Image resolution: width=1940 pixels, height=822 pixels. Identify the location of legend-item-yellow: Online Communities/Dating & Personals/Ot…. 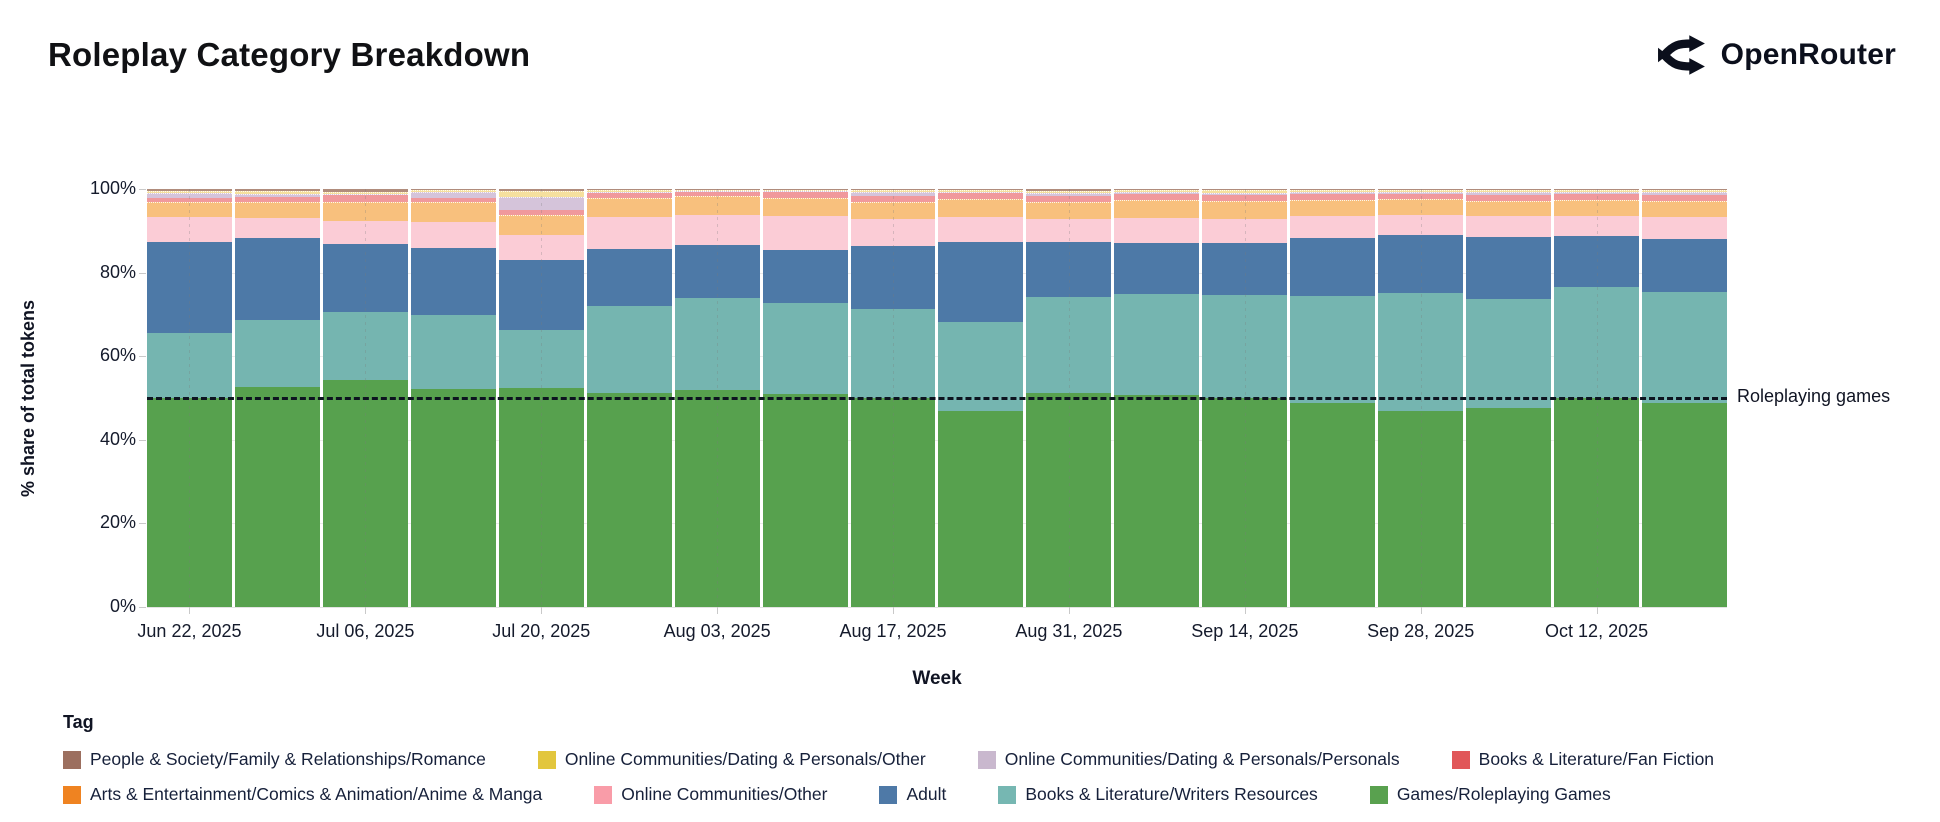
(731, 759).